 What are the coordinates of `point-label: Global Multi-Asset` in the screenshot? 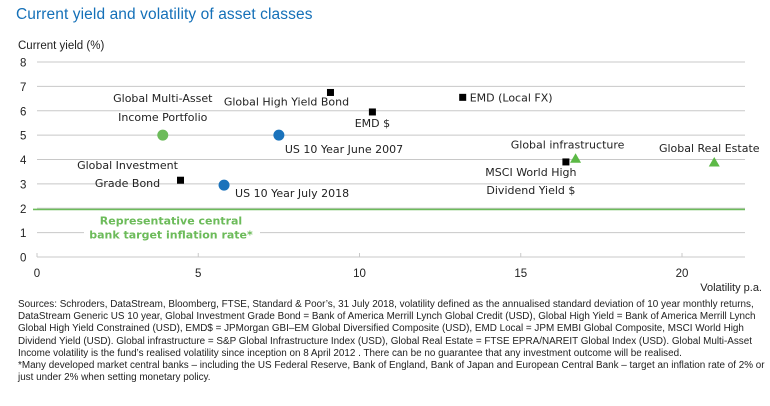 It's located at (163, 98).